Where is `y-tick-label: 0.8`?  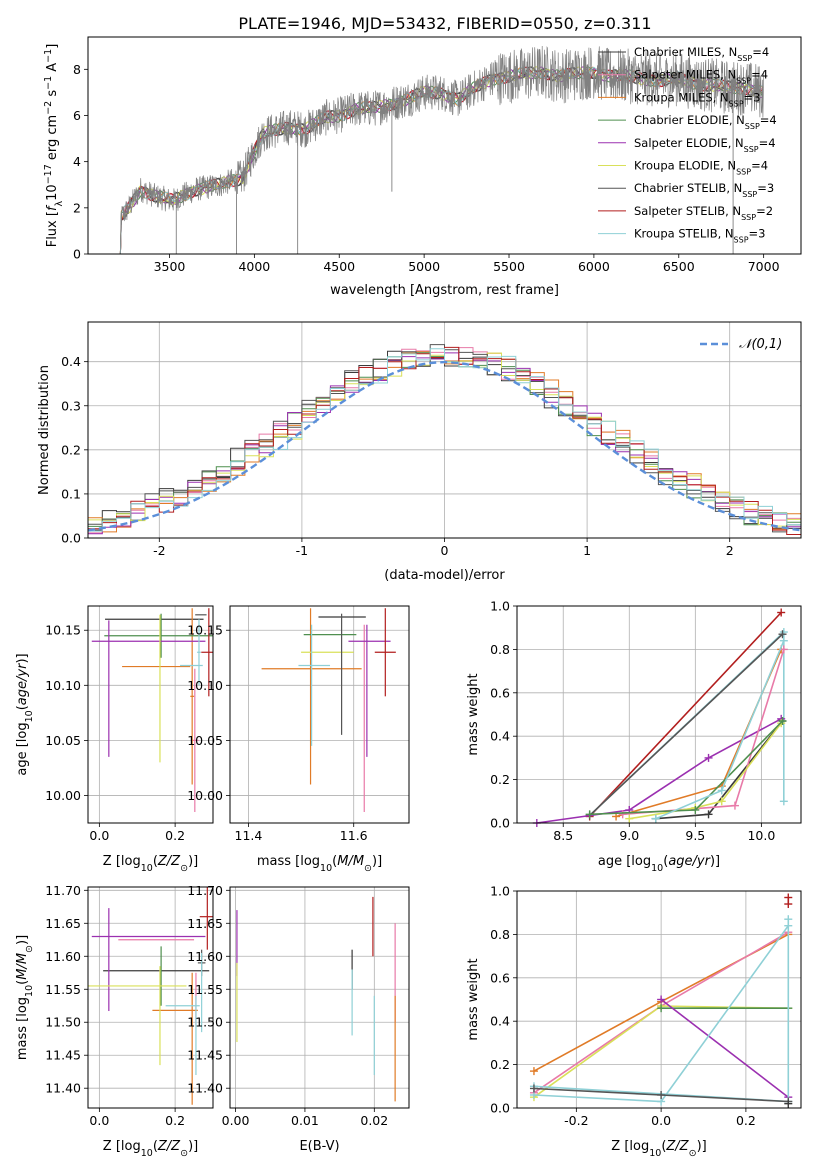
y-tick-label: 0.8 is located at coordinates (500, 649).